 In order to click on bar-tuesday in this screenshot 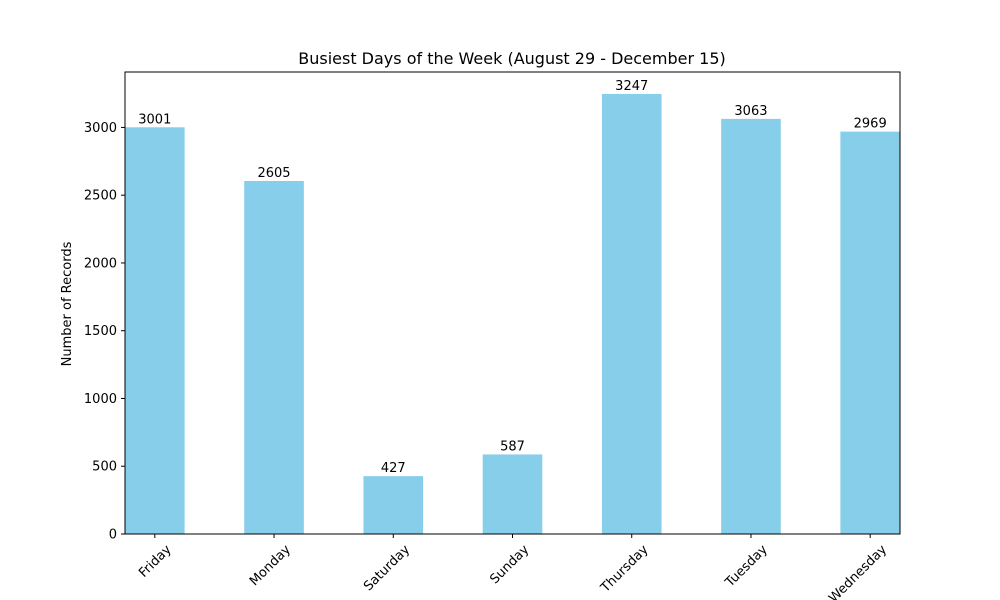, I will do `click(751, 326)`.